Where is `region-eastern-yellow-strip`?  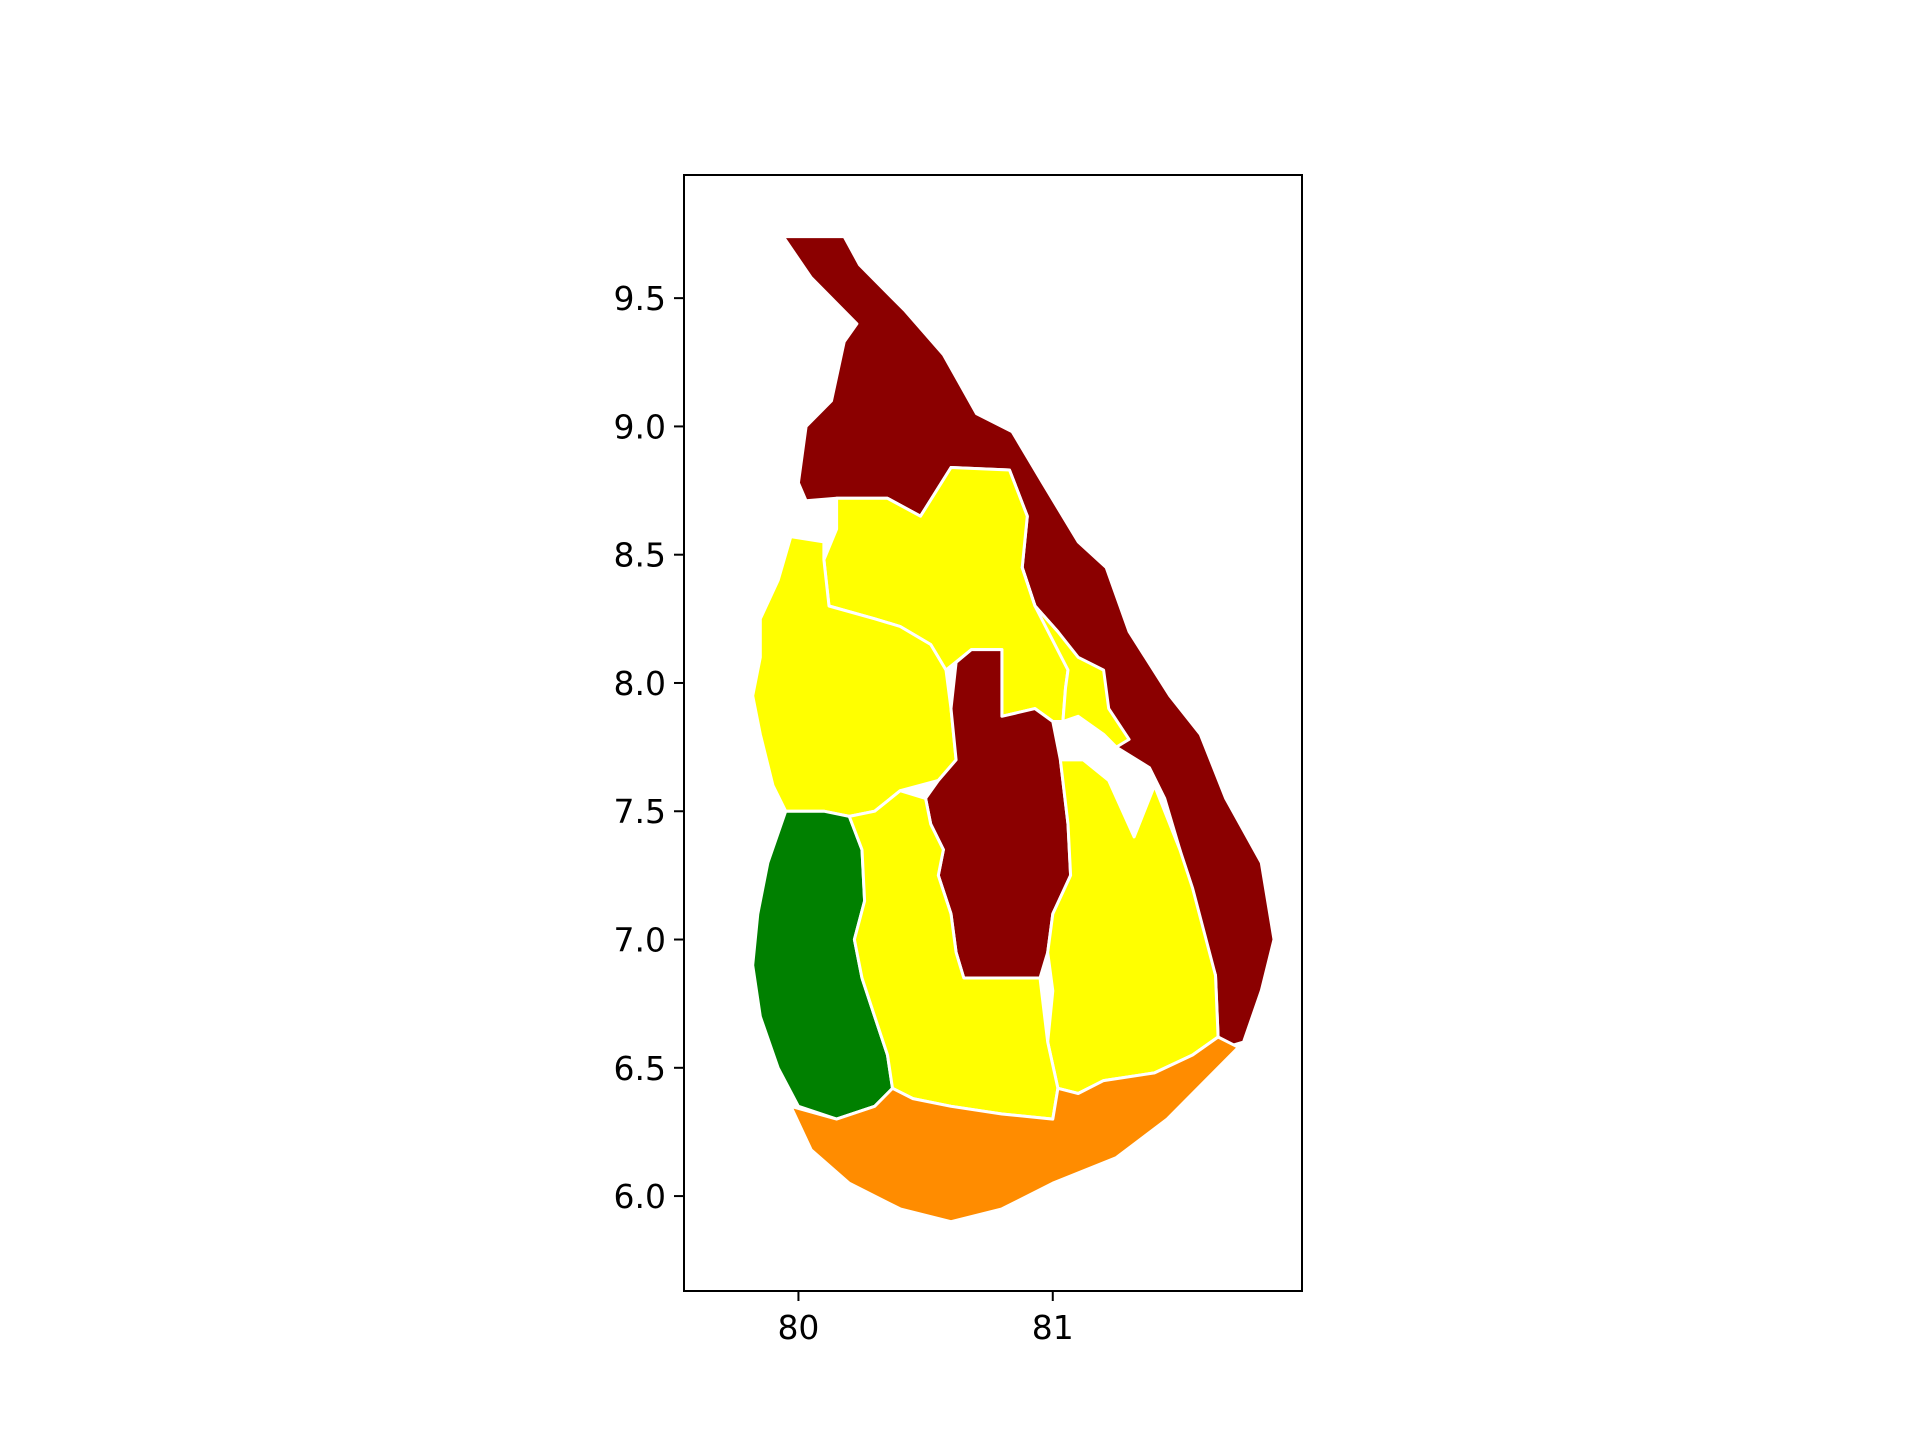
region-eastern-yellow-strip is located at coordinates (1075, 657).